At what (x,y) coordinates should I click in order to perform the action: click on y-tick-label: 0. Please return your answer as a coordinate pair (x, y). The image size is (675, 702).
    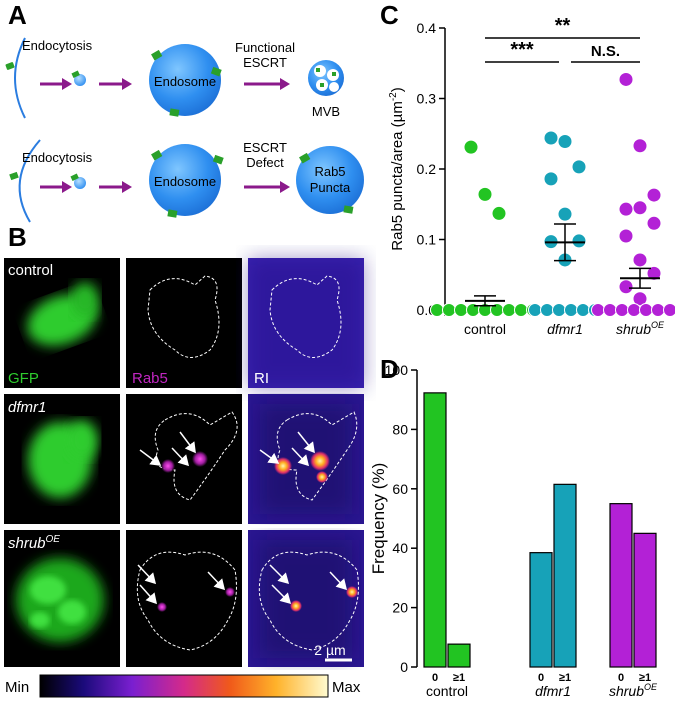
    Looking at the image, I should click on (404, 667).